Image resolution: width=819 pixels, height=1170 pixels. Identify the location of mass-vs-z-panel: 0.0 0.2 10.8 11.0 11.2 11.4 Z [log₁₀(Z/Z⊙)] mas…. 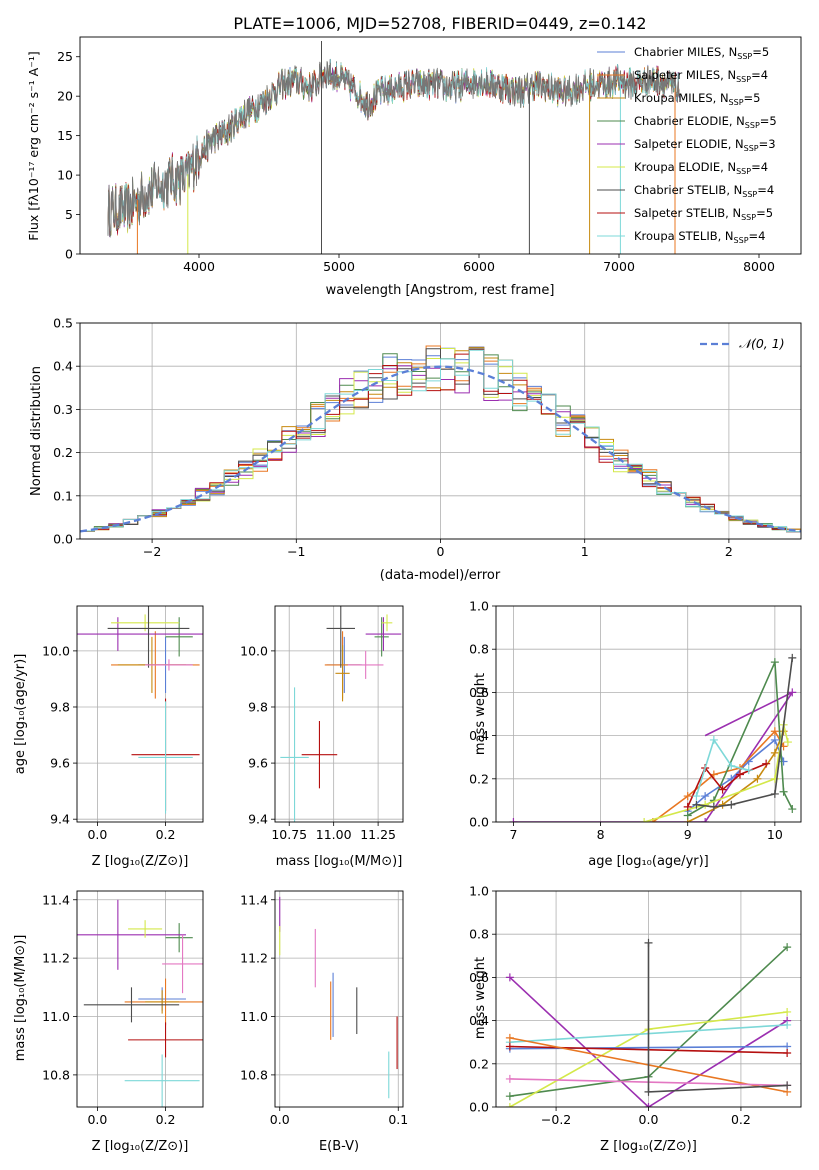
(108, 1022).